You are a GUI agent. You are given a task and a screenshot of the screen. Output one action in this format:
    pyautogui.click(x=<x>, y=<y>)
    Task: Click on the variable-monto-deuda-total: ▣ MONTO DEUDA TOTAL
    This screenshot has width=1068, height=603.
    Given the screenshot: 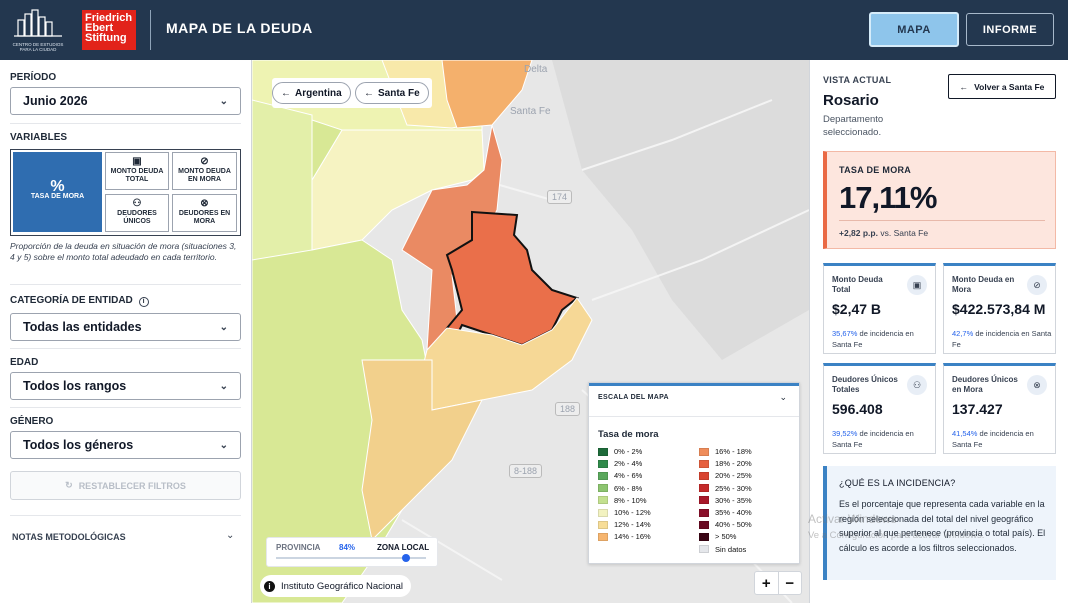 What is the action you would take?
    pyautogui.click(x=137, y=171)
    